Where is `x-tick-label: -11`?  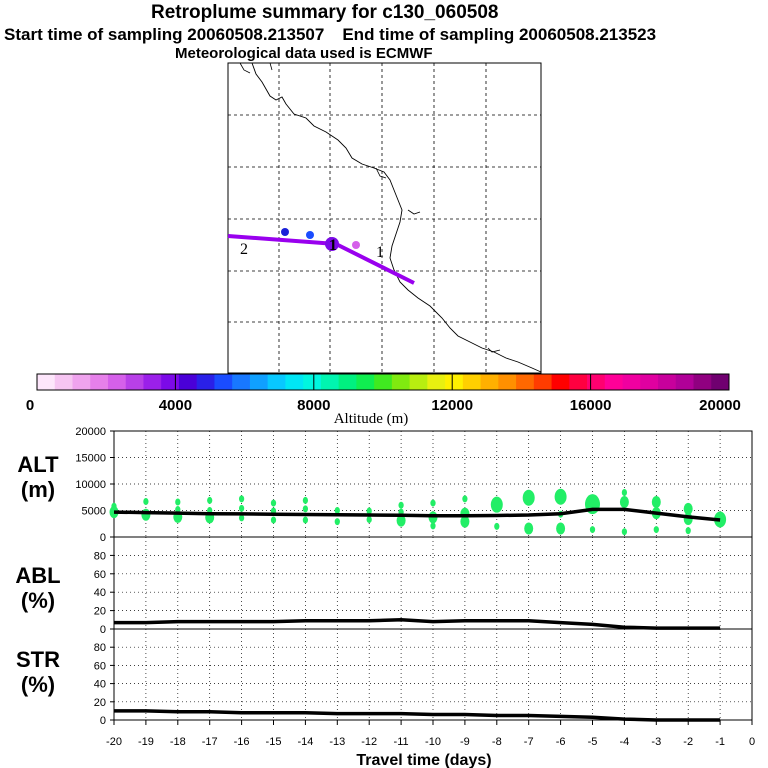 x-tick-label: -11 is located at coordinates (401, 742).